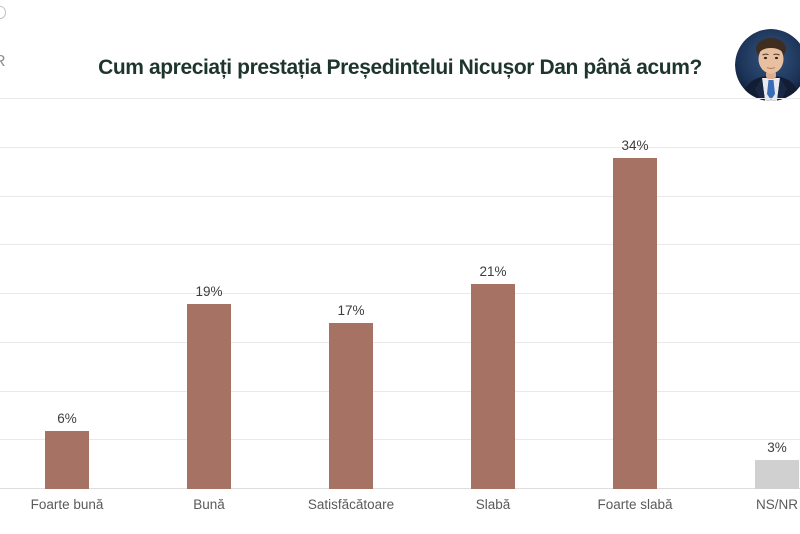  What do you see at coordinates (400, 196) in the screenshot?
I see `gridline-30pct` at bounding box center [400, 196].